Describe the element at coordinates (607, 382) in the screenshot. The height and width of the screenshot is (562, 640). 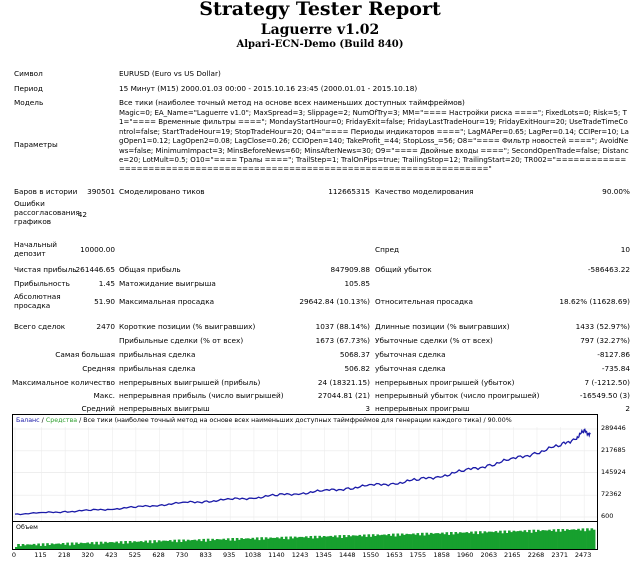
I see `max-cons-losses-value: 7 (-1212.50)` at that location.